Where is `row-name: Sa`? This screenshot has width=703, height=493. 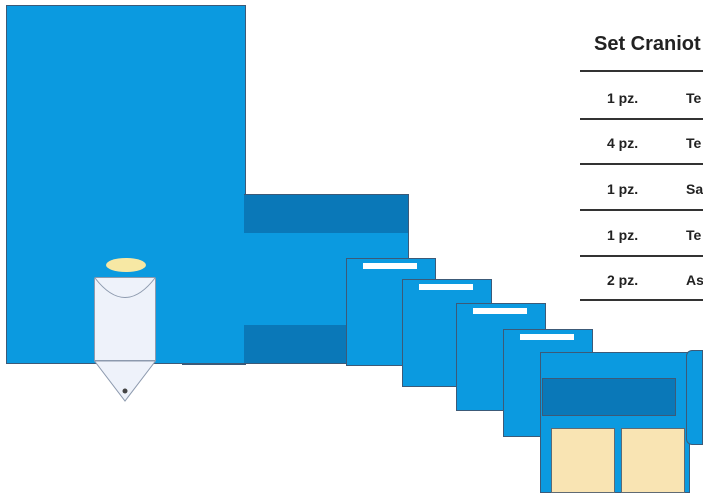 row-name: Sa is located at coordinates (694, 189).